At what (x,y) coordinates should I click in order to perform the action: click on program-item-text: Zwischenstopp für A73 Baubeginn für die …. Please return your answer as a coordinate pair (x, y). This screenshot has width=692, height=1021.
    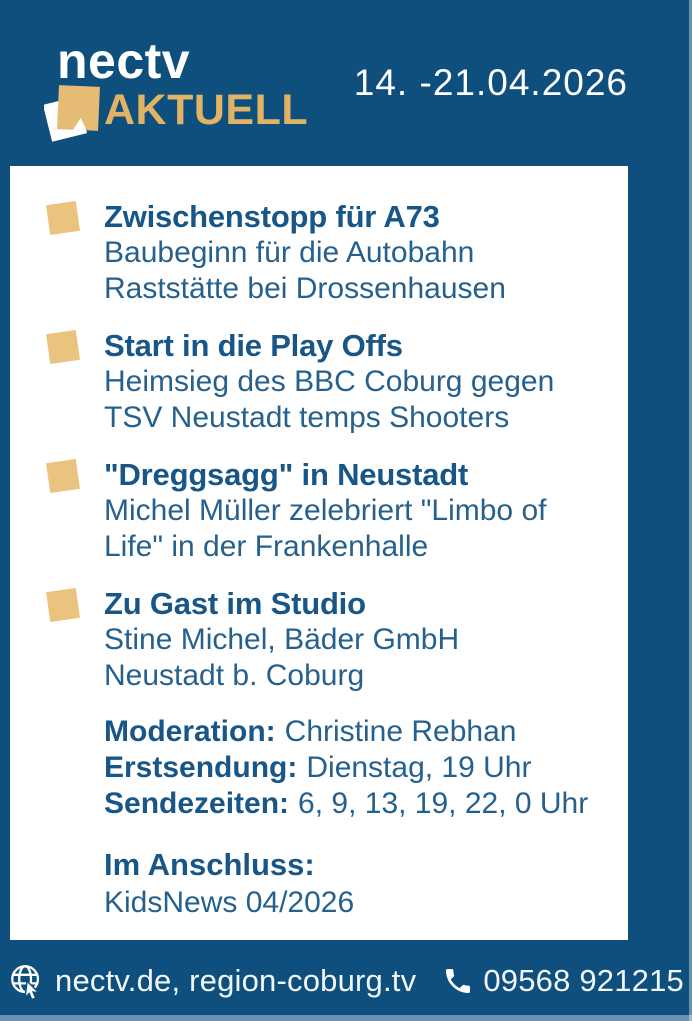
    Looking at the image, I should click on (305, 252).